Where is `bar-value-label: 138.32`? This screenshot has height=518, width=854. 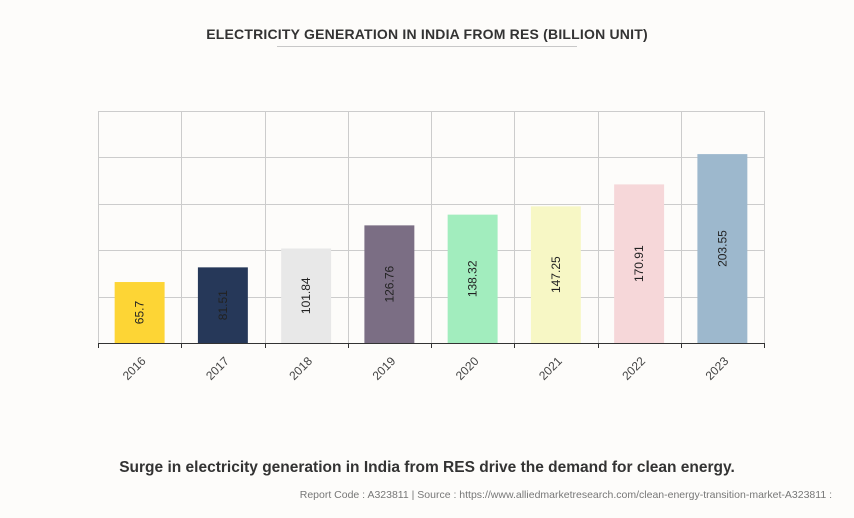
bar-value-label: 138.32 is located at coordinates (473, 278).